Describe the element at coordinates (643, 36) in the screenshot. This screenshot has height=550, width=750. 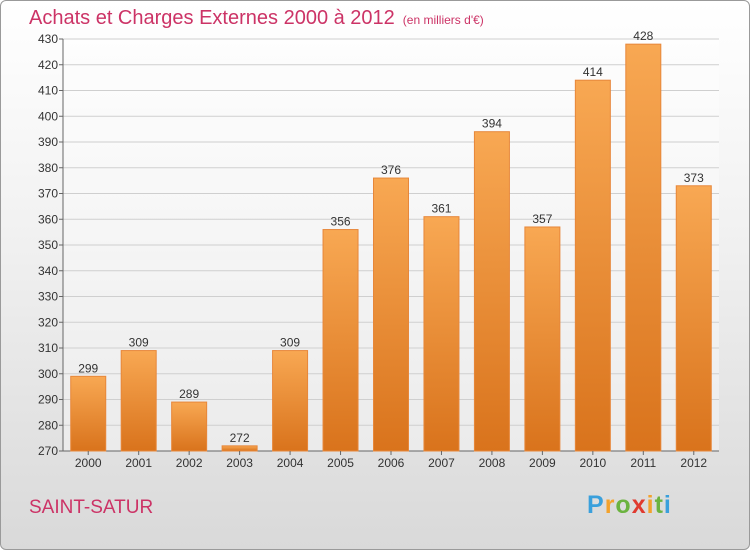
I see `data-label: 428` at that location.